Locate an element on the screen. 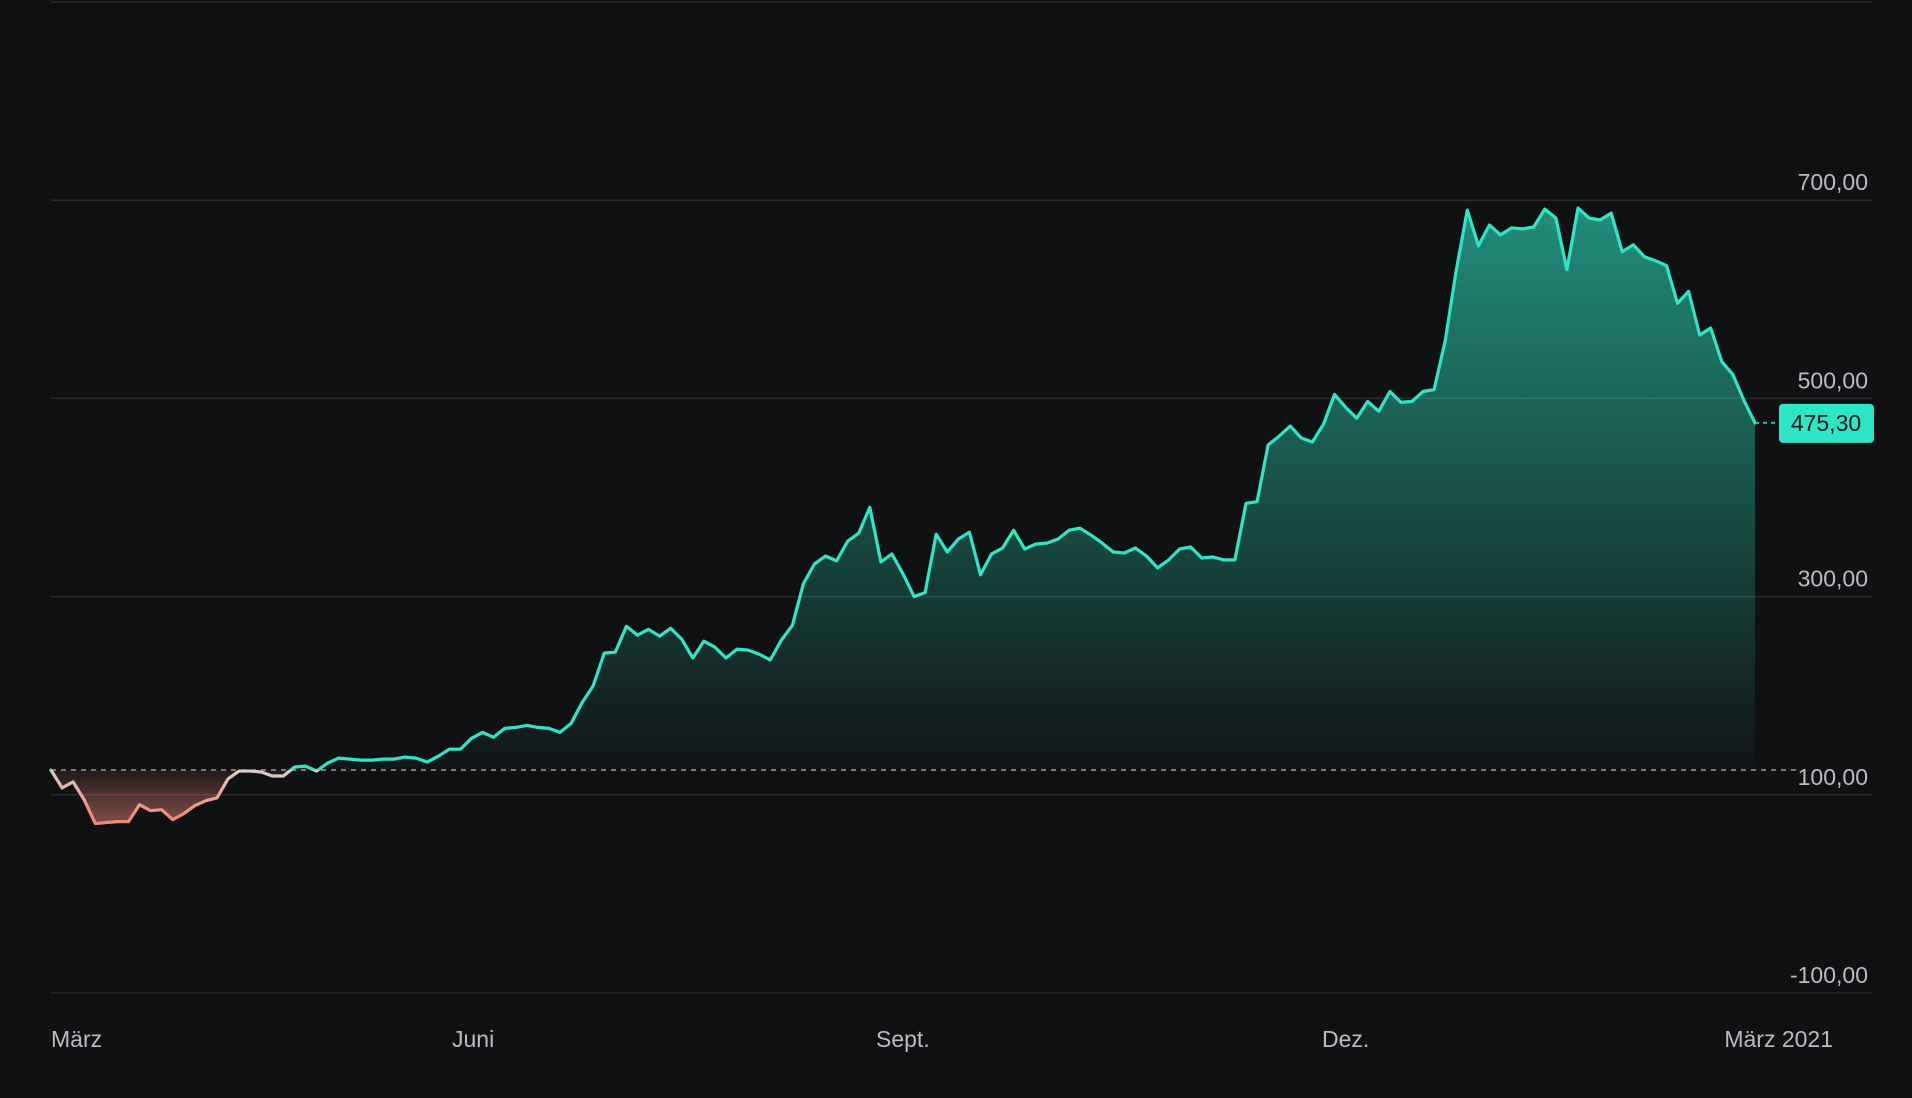 Image resolution: width=1912 pixels, height=1098 pixels. current-price-label: 475,30 is located at coordinates (1826, 423).